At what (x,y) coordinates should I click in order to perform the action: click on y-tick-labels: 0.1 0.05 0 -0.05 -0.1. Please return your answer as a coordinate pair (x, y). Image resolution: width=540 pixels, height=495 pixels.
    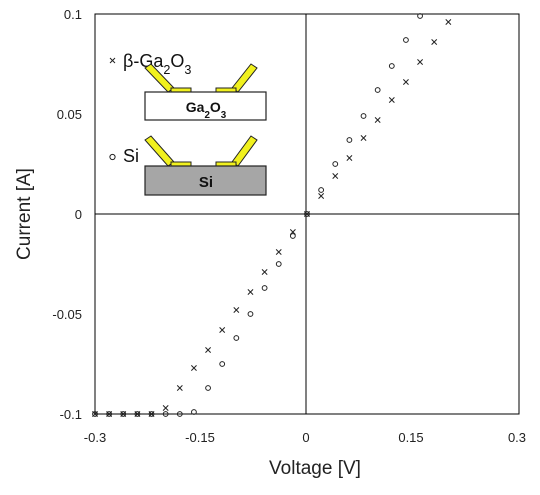
    Looking at the image, I should click on (67, 214).